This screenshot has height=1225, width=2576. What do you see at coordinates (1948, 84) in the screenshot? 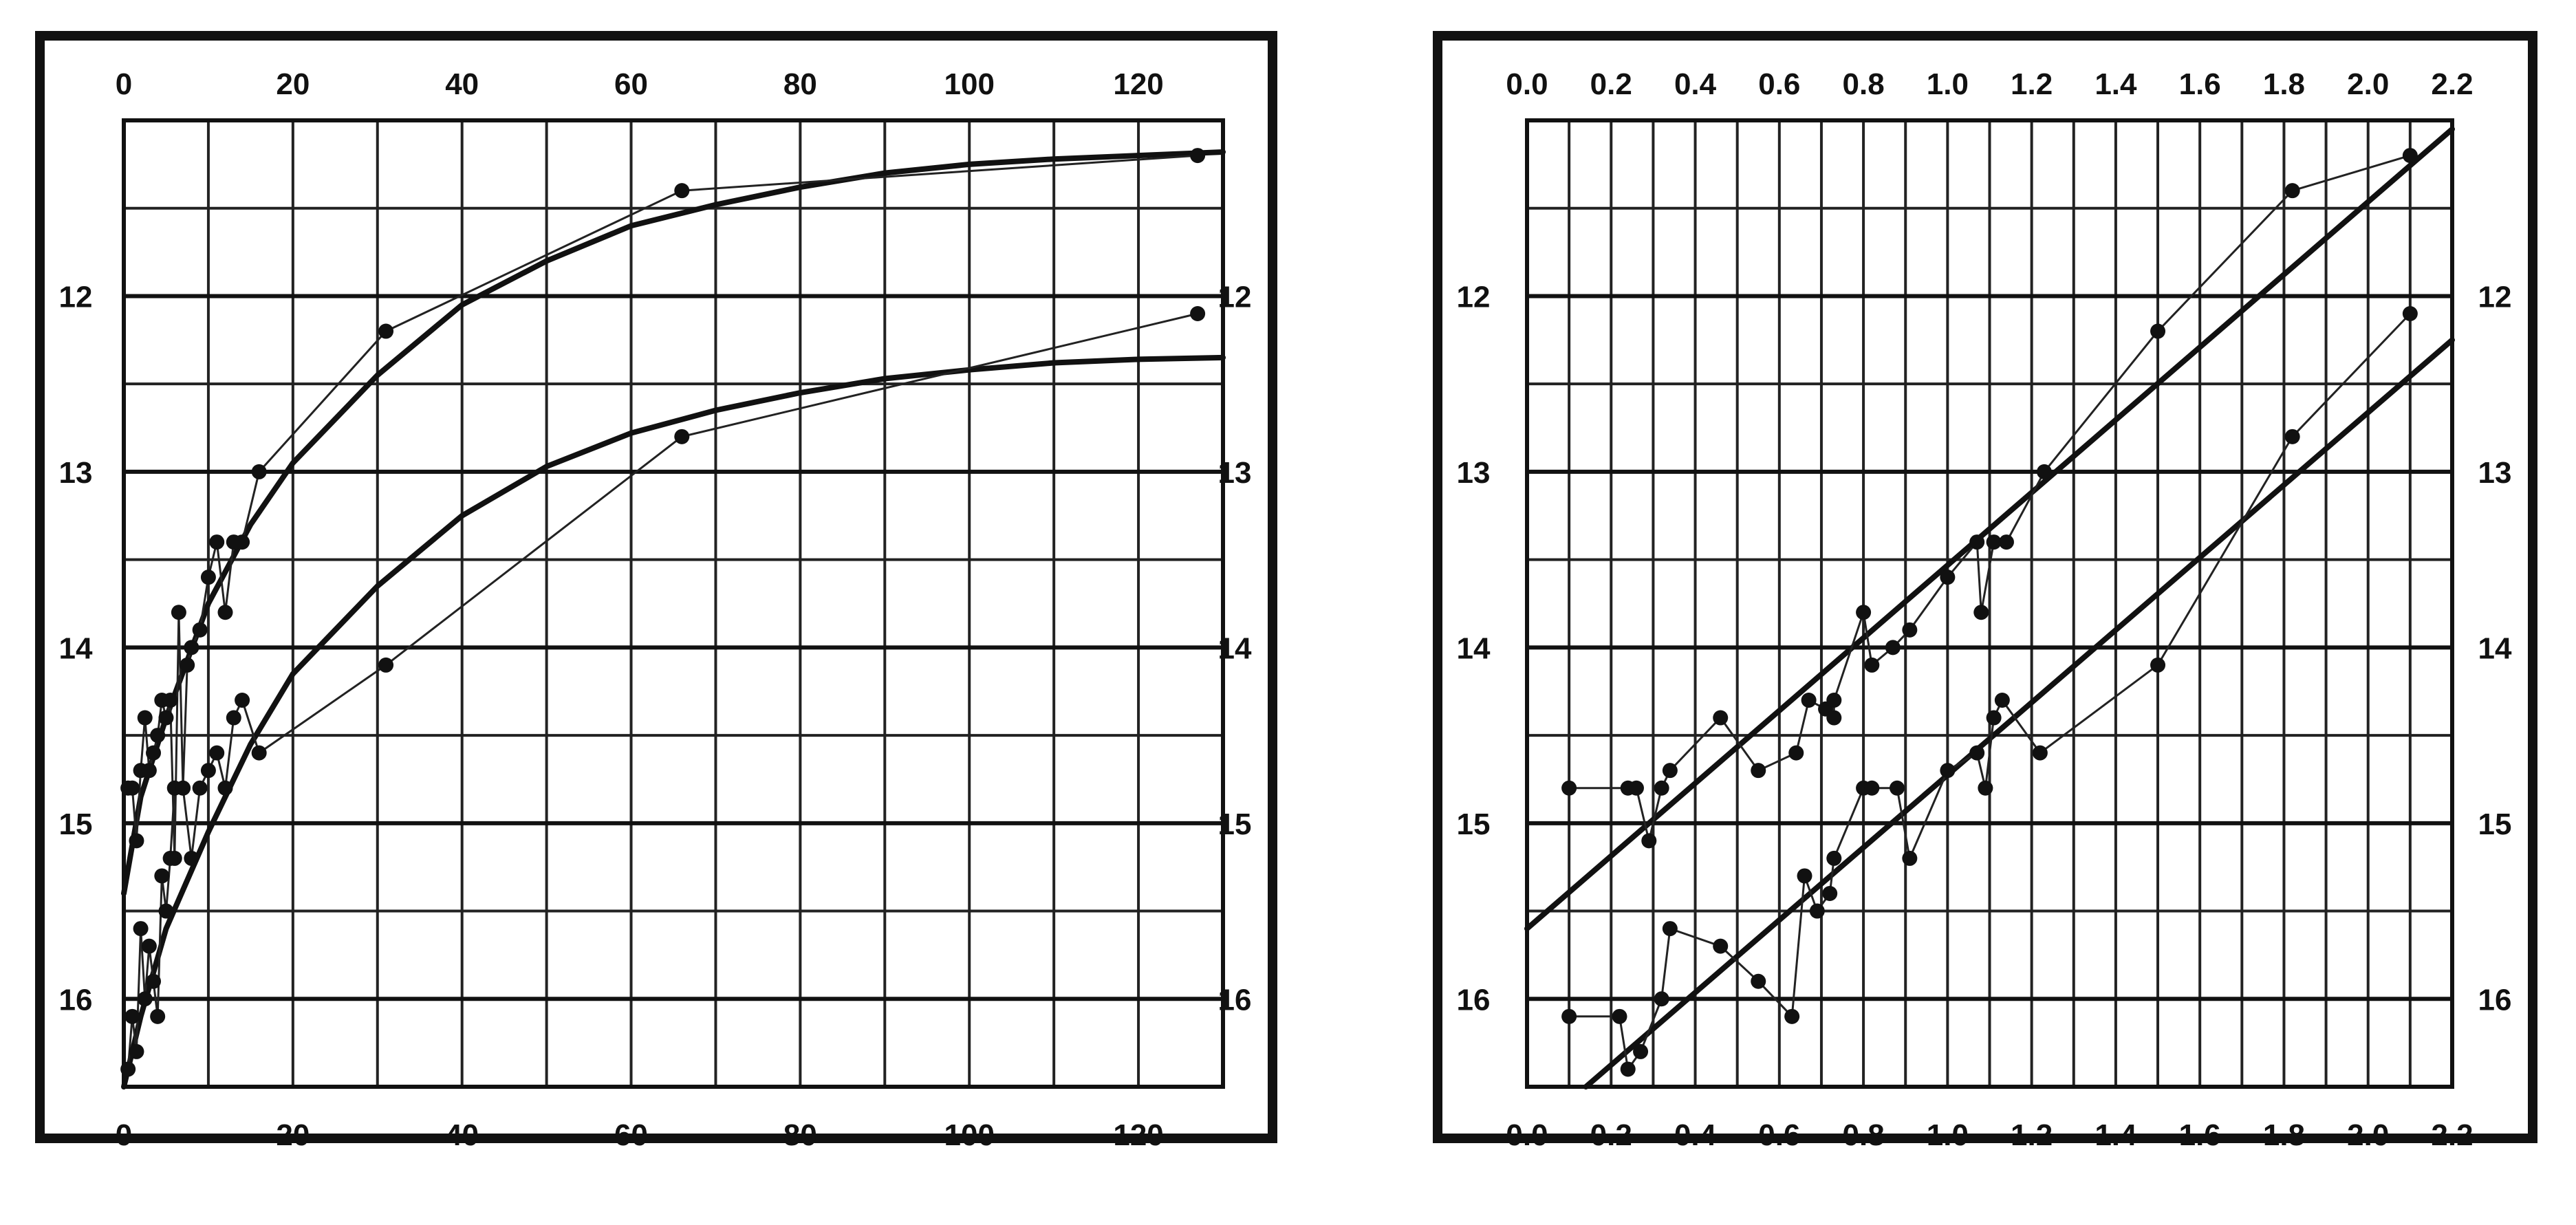
I see `x-tick-label-top: 1.0` at bounding box center [1948, 84].